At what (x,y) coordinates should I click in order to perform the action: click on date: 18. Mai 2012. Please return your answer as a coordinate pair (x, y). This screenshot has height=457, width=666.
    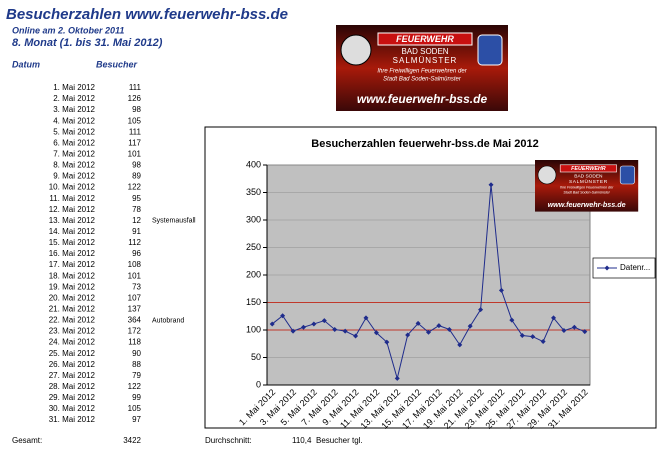
    Looking at the image, I should click on (72, 275).